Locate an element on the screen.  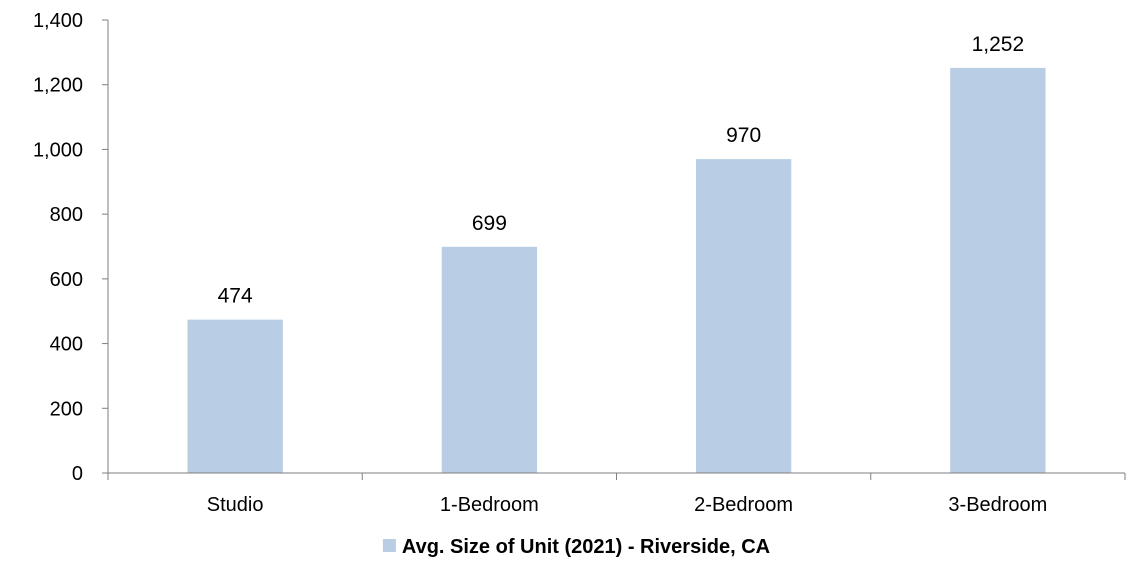
data-label: 970 is located at coordinates (743, 135).